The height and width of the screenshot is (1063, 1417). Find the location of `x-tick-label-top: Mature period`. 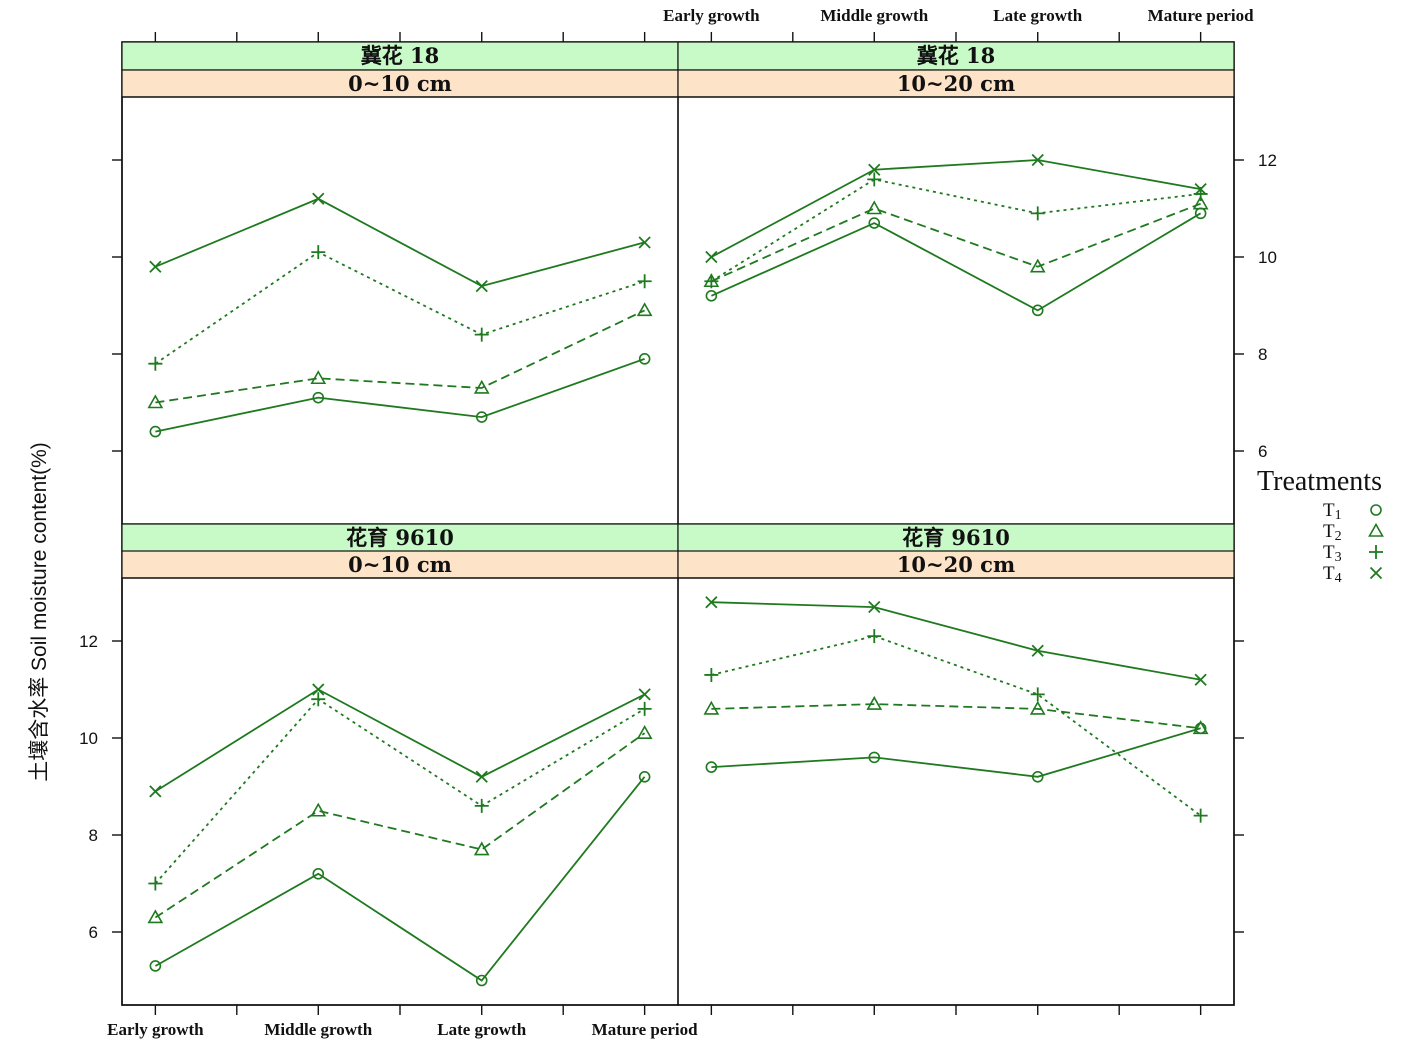

x-tick-label-top: Mature period is located at coordinates (1201, 15).